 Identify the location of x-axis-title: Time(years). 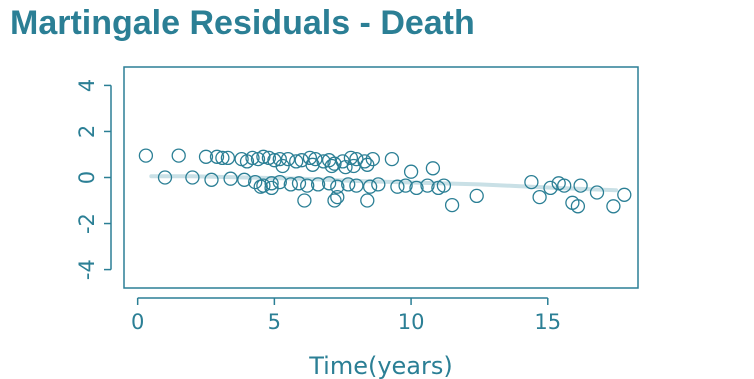
(380, 365).